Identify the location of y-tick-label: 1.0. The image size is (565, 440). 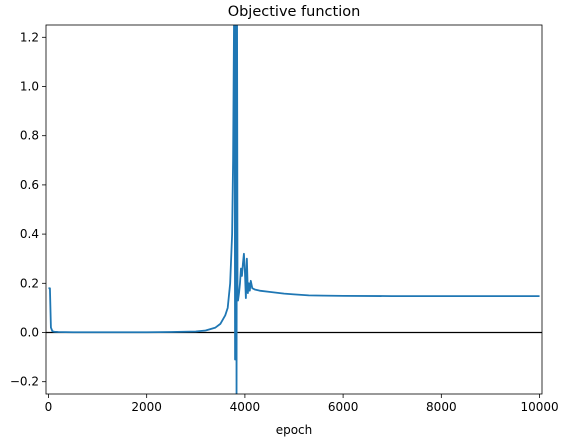
(29, 87).